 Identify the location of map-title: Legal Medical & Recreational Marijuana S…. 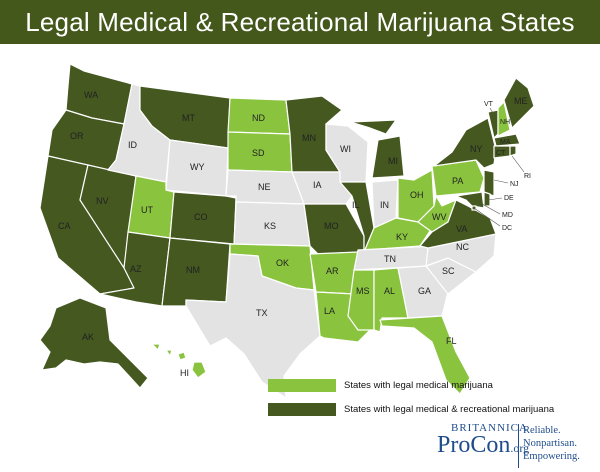
(300, 21).